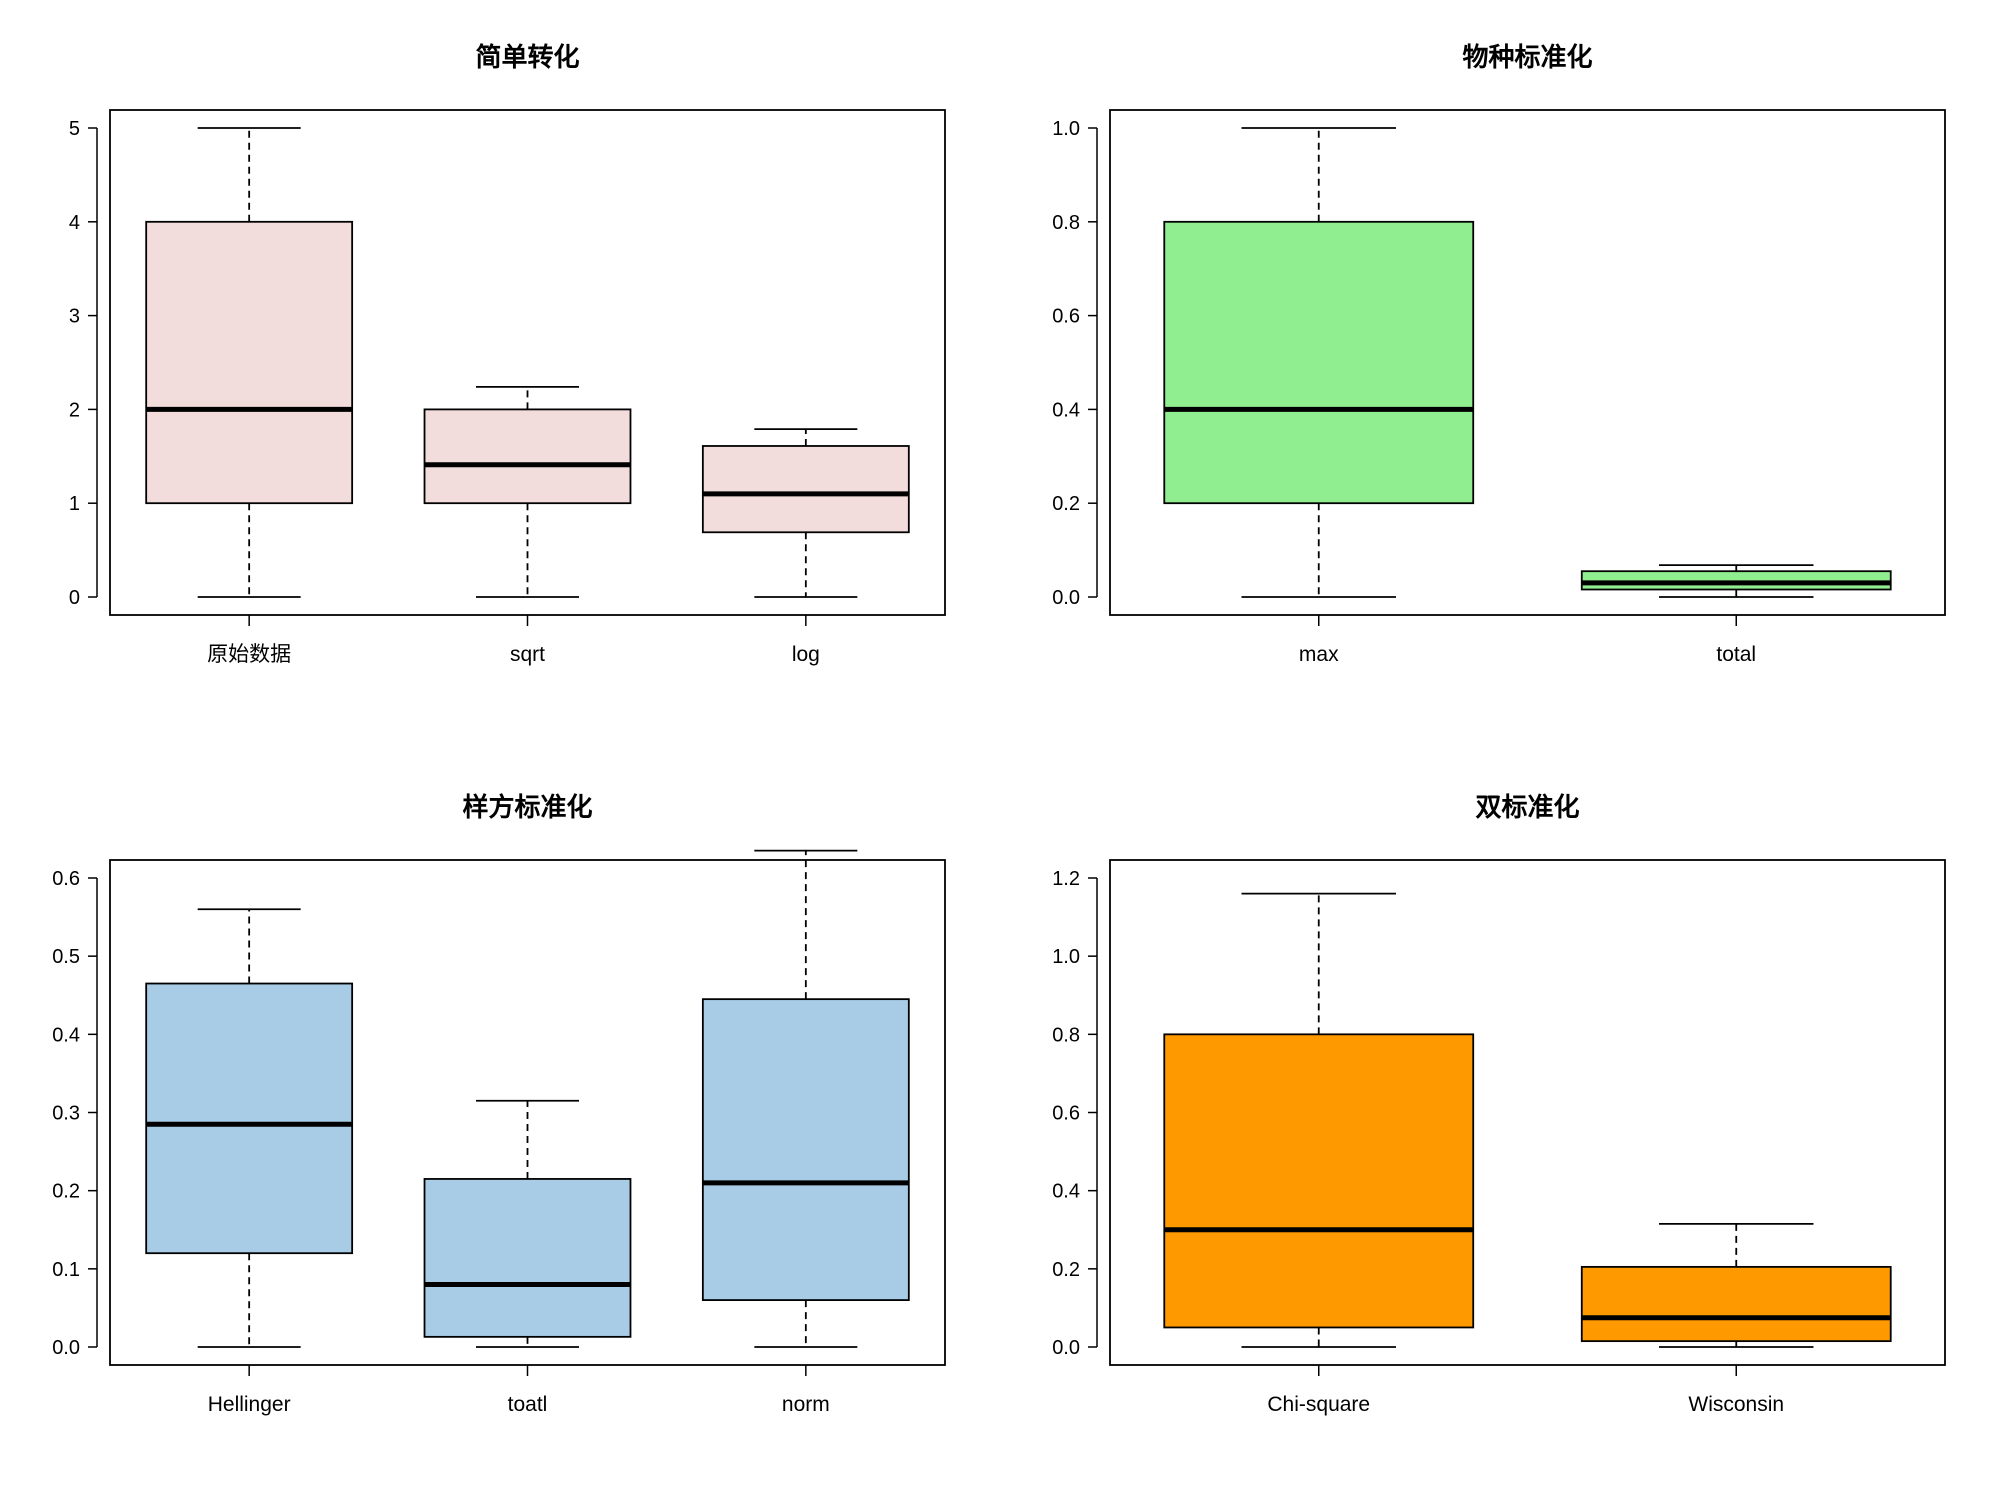 This screenshot has height=1500, width=2000. I want to click on y-tick-label: 1.2, so click(1066, 879).